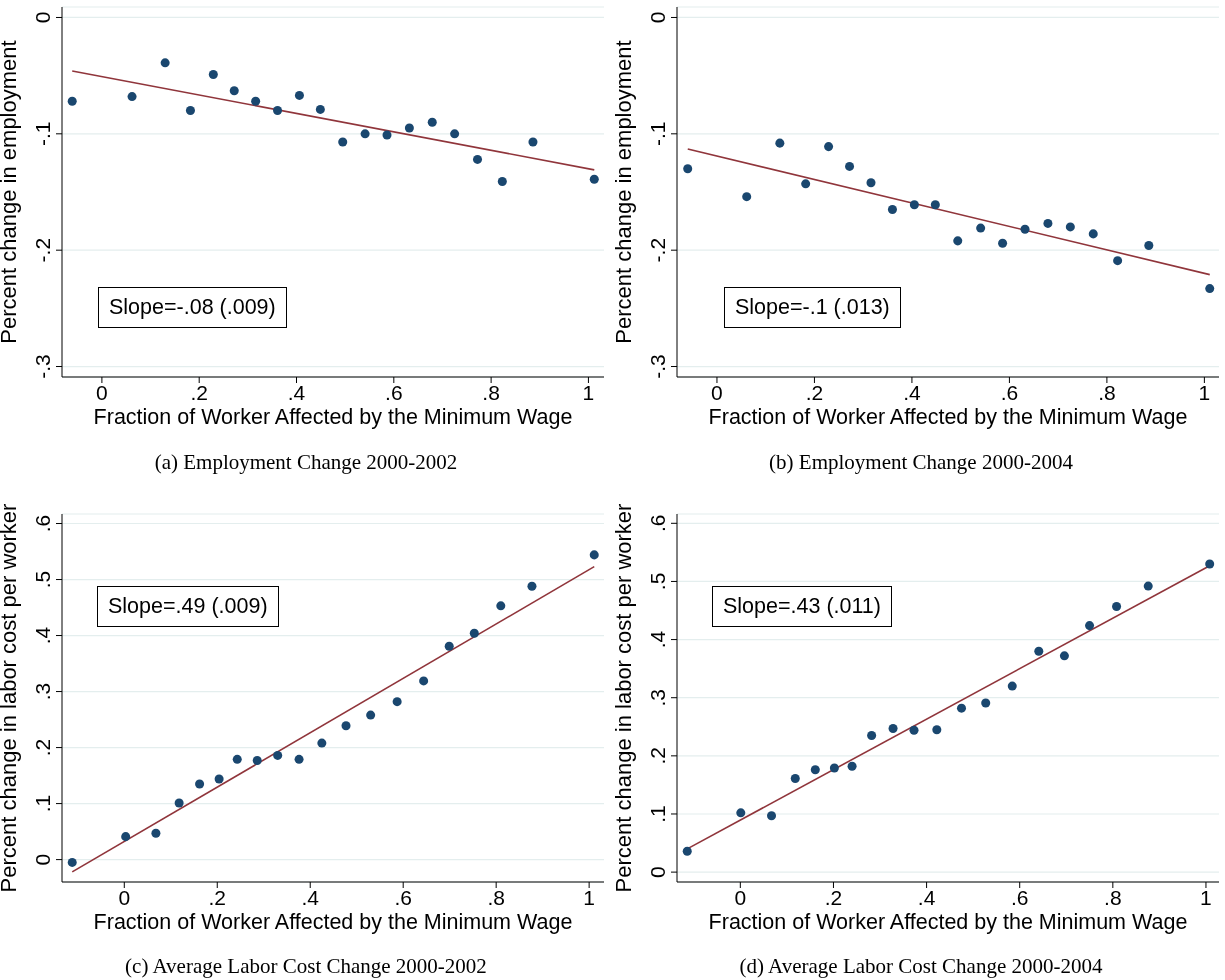 The image size is (1225, 980). What do you see at coordinates (921, 462) in the screenshot?
I see `text: (b) Employment Change 2000-2004` at bounding box center [921, 462].